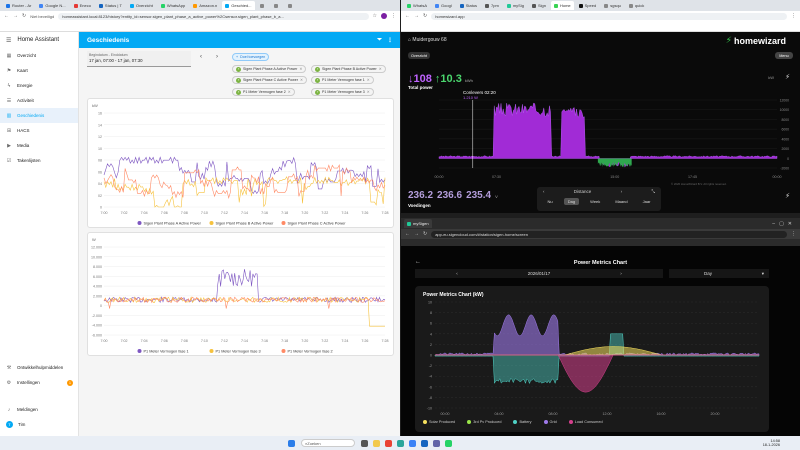  I want to click on sidebar-item-instellingen: ⚙ Instellingen 1, so click(39, 382).